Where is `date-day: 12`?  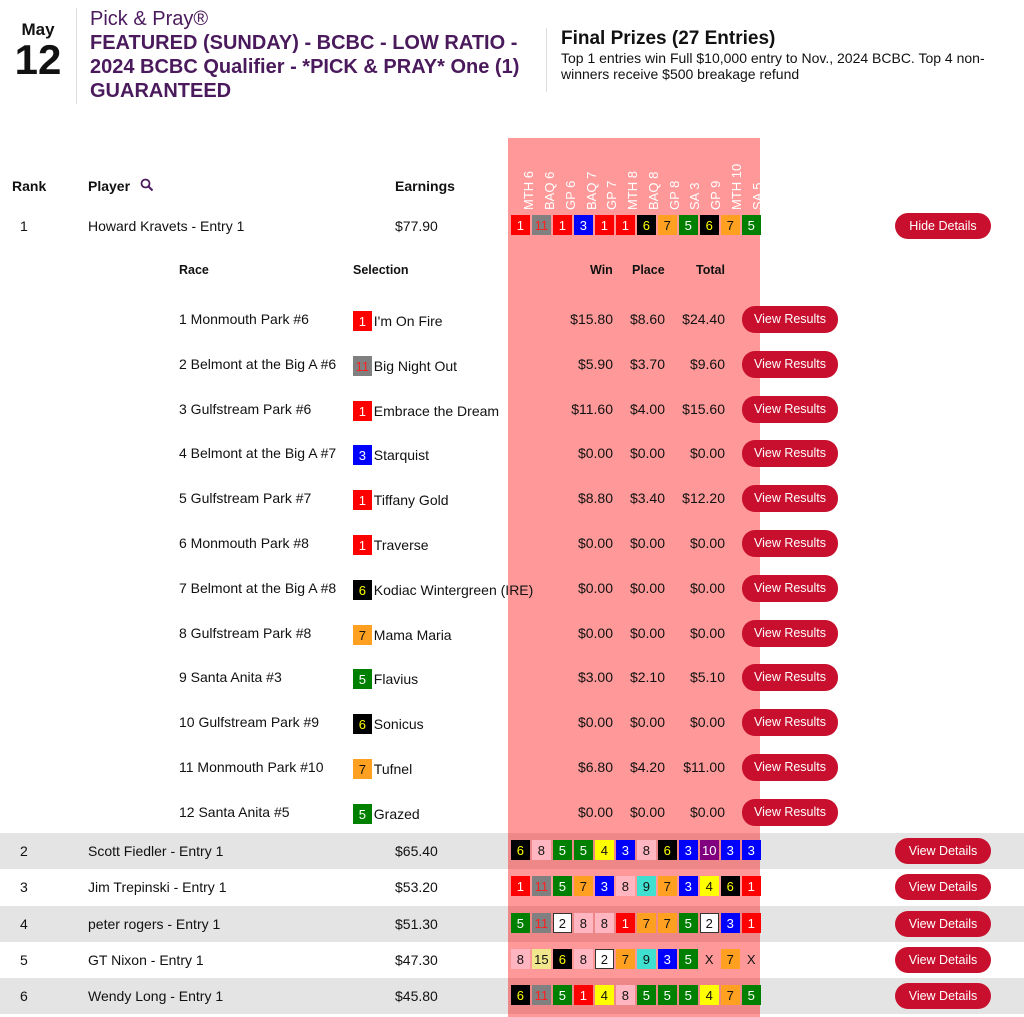
date-day: 12 is located at coordinates (38, 59).